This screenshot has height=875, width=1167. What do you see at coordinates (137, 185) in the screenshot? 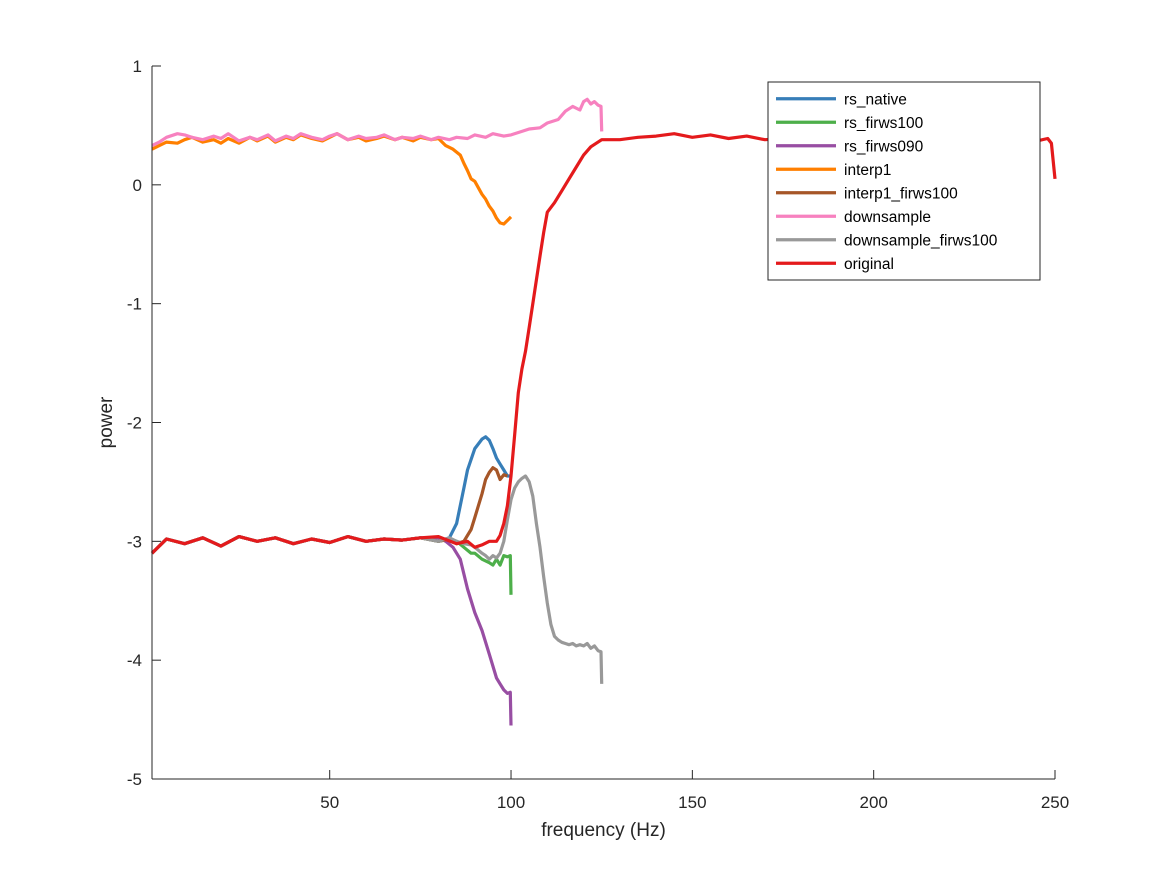
I see `y-tick-label: 0` at bounding box center [137, 185].